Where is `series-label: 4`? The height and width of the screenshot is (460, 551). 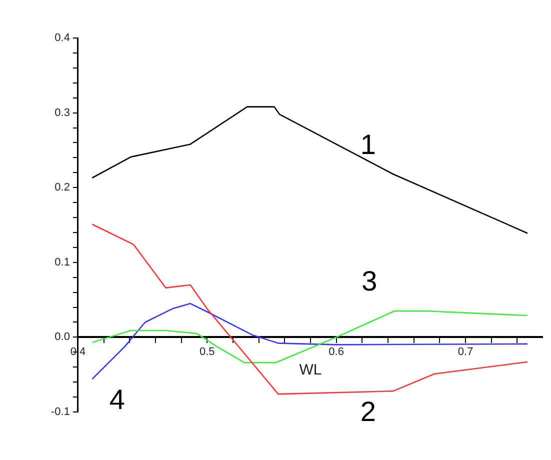 series-label: 4 is located at coordinates (117, 399).